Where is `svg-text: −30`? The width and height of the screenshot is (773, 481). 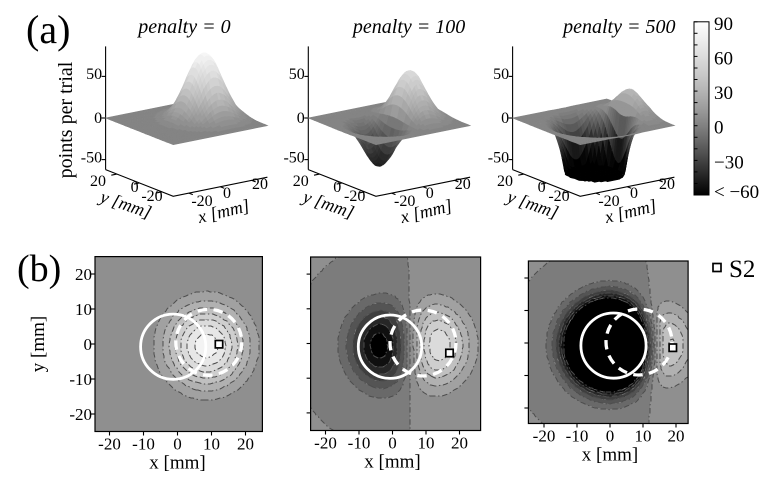 svg-text: −30 is located at coordinates (729, 162).